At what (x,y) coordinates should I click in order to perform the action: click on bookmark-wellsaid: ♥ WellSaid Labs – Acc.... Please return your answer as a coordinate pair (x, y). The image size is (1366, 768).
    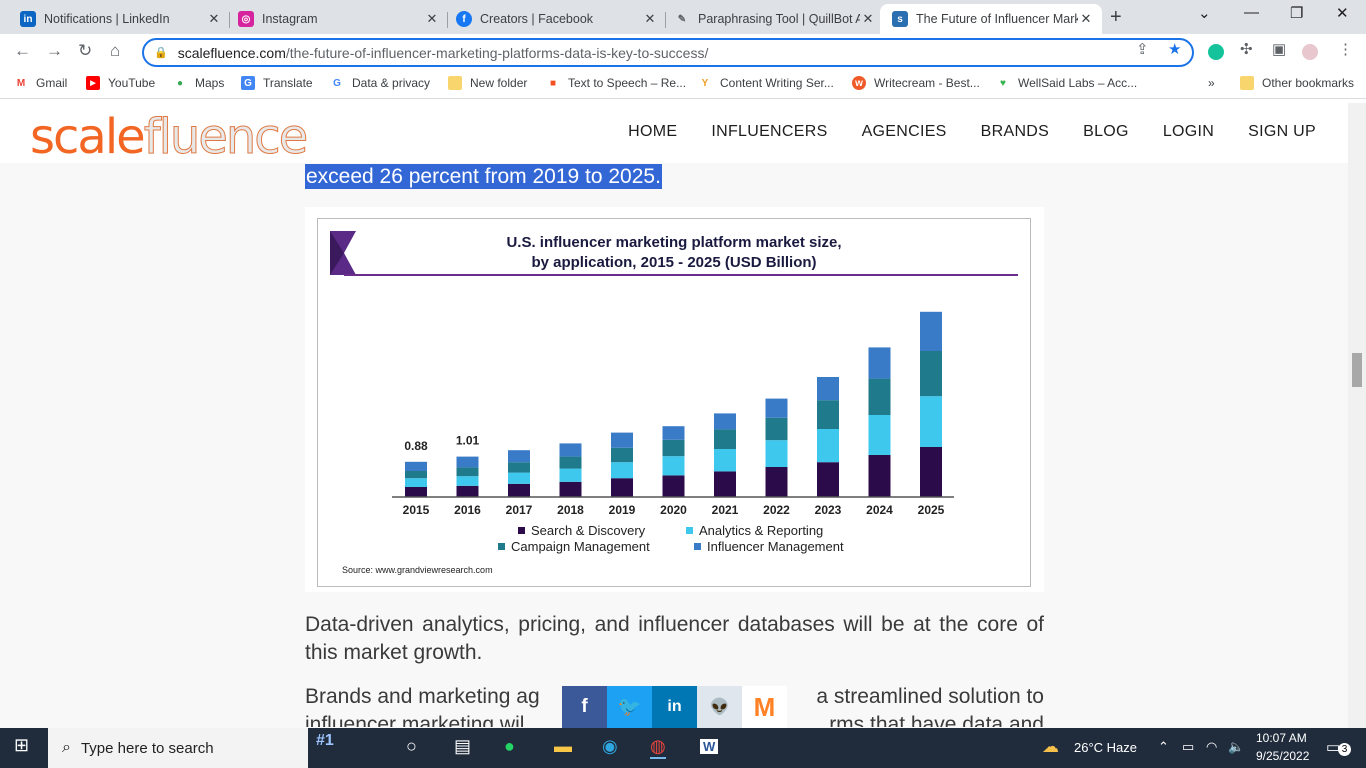
    Looking at the image, I should click on (1066, 83).